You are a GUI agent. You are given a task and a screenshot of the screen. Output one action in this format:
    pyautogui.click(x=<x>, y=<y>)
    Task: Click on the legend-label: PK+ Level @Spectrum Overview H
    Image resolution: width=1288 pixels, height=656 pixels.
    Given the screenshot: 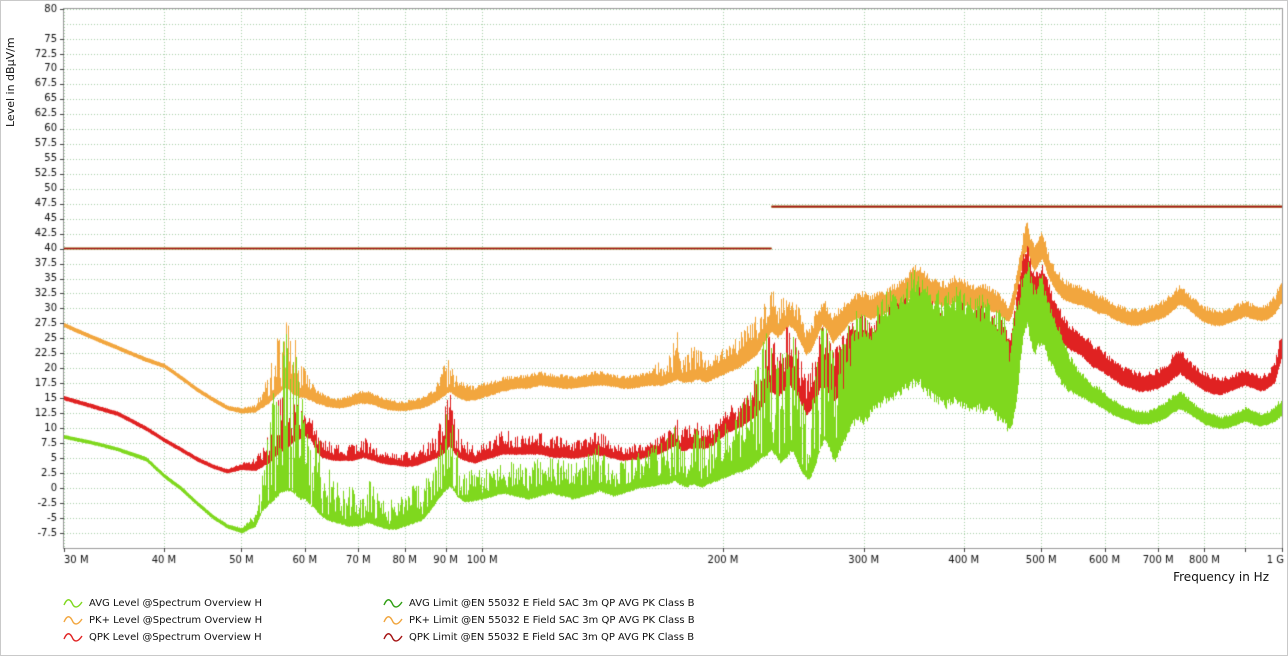 What is the action you would take?
    pyautogui.click(x=176, y=620)
    